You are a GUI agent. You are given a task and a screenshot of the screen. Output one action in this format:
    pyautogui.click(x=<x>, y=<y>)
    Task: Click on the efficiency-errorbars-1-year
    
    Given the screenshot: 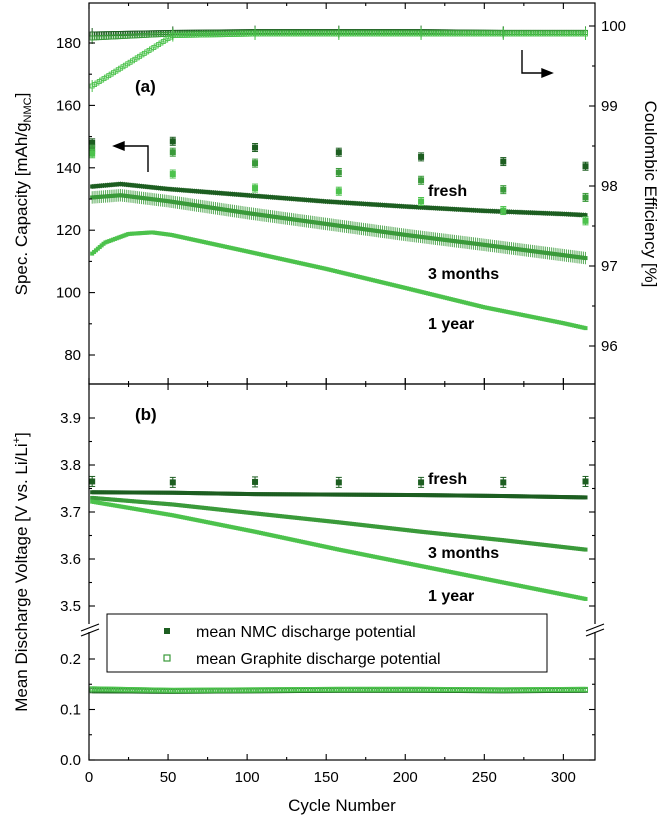 What is the action you would take?
    pyautogui.click(x=339, y=60)
    